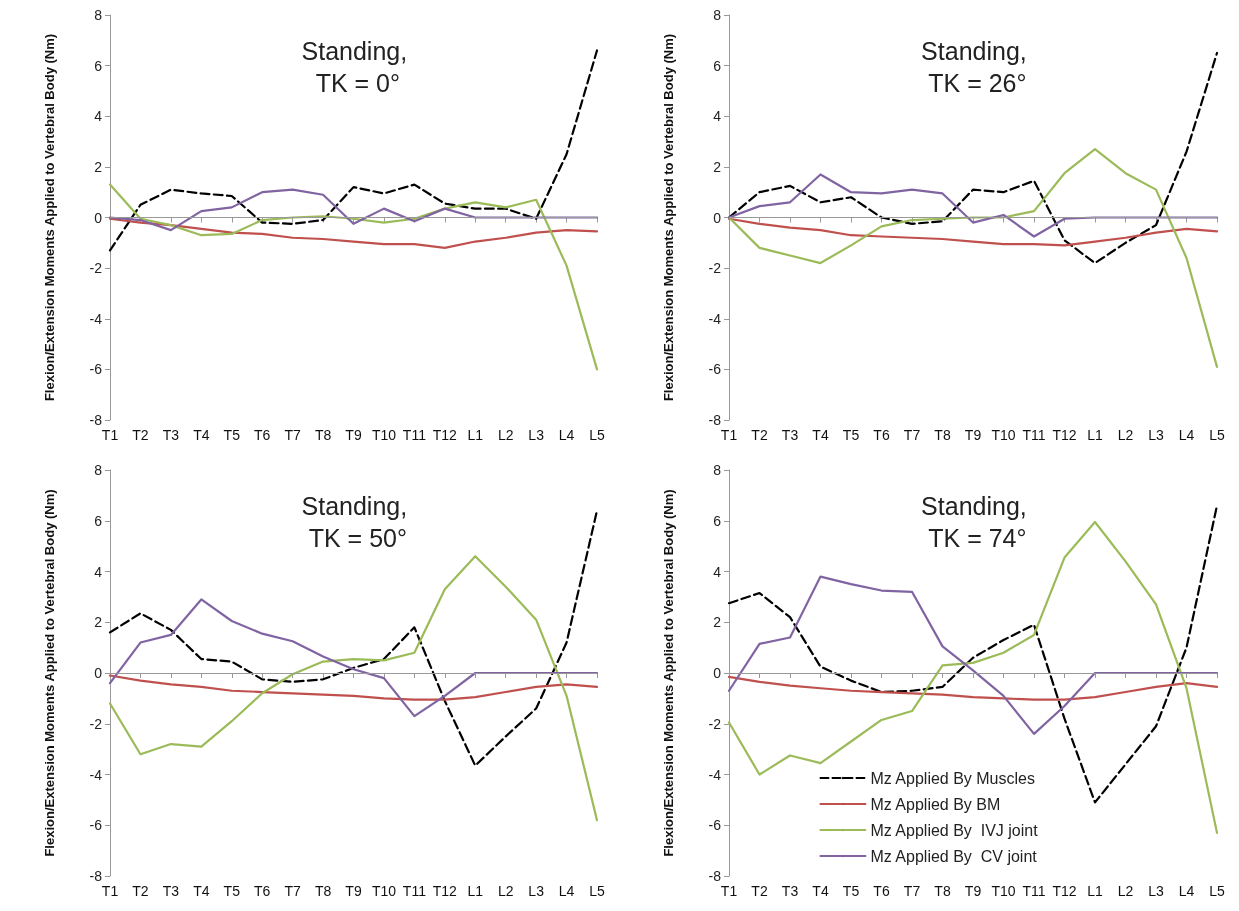  Describe the element at coordinates (358, 67) in the screenshot. I see `text: Standing, TK = 0°` at that location.